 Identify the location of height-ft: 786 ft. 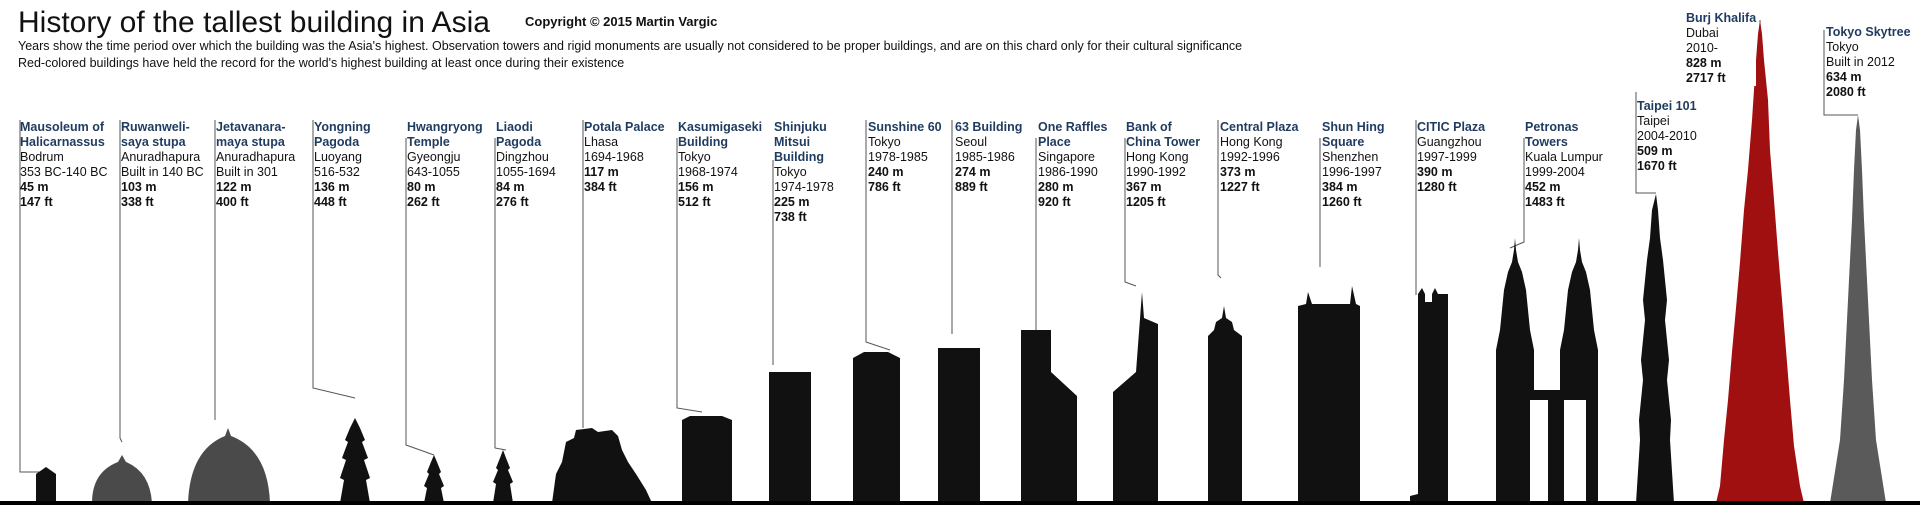
(884, 187).